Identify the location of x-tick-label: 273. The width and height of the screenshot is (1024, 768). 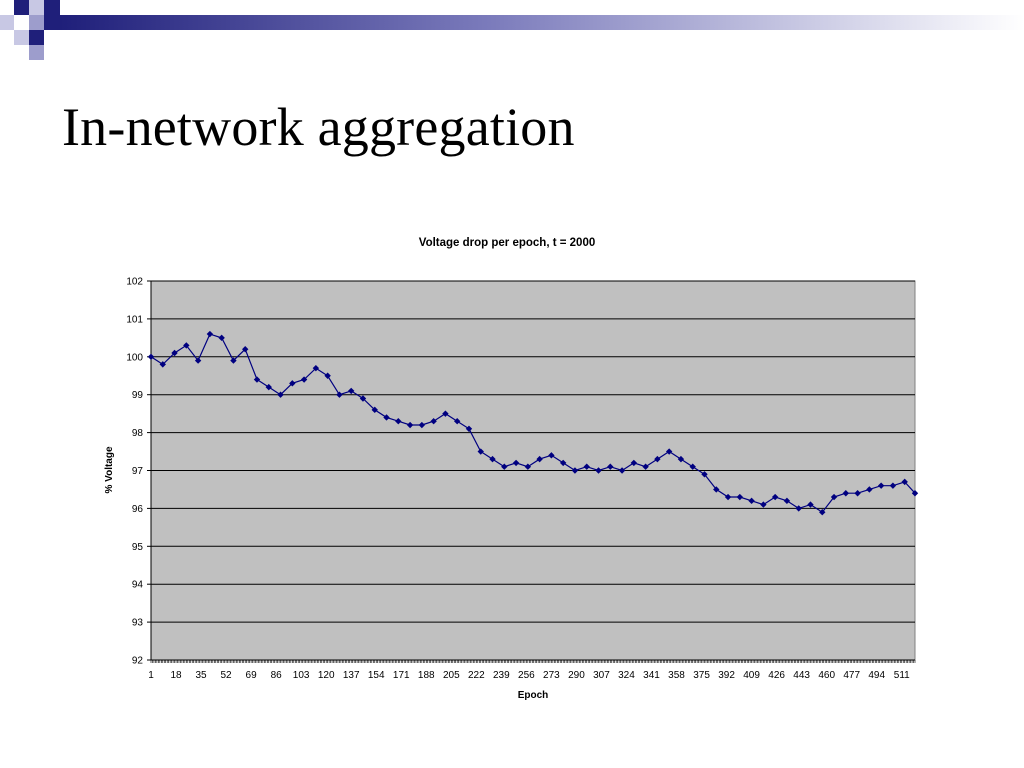
(551, 675).